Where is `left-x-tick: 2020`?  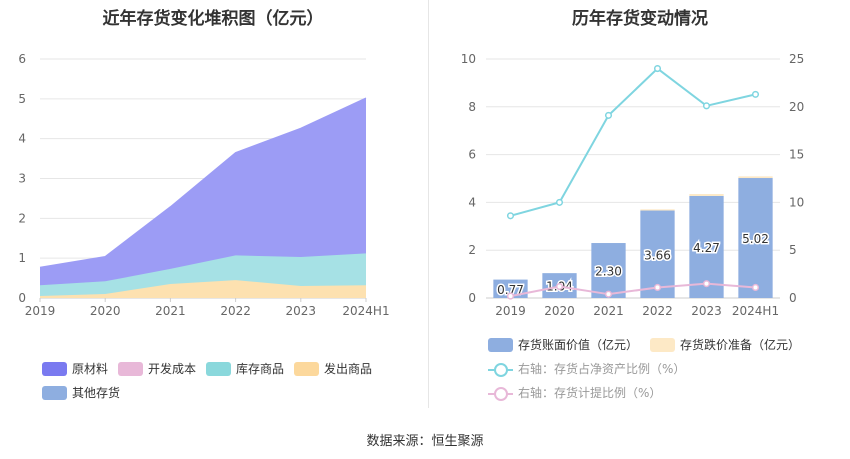 left-x-tick: 2020 is located at coordinates (105, 311).